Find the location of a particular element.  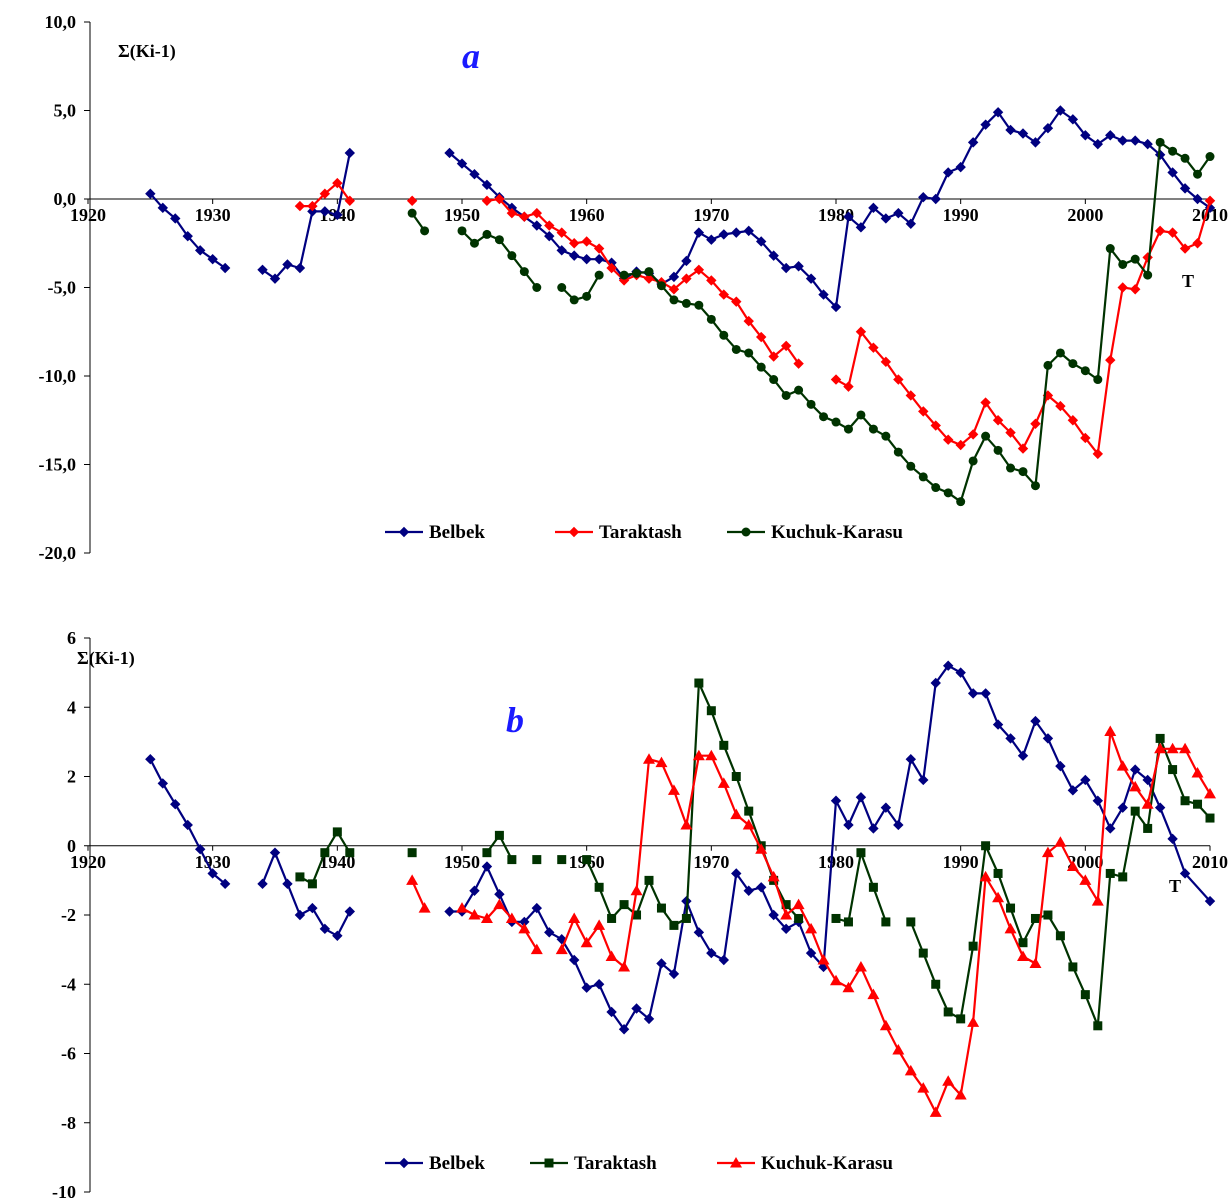

y-tick-label: 10,0 is located at coordinates (61, 22).